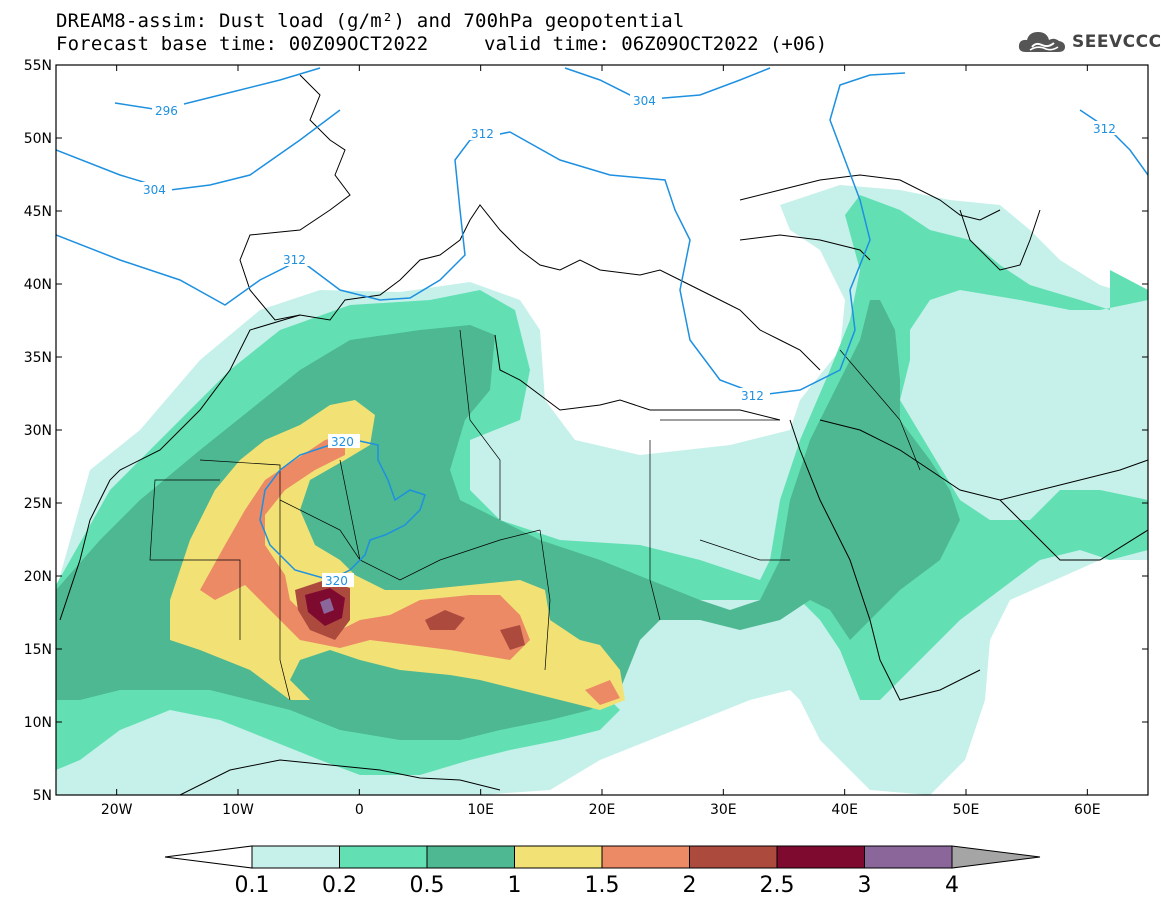  I want to click on colorbar: 0.1 0.2 0.5 1 1.5 2 2.5 3 4, so click(602, 871).